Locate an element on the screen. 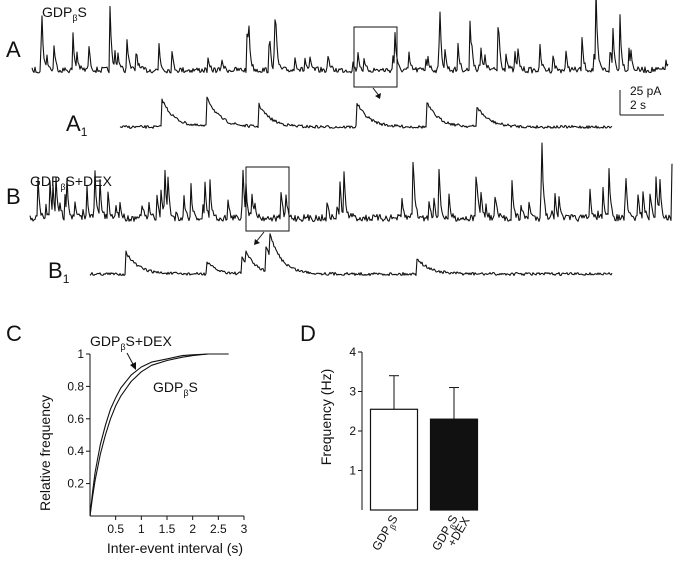 The image size is (683, 570). chart-c-series-2-label: GDPβS+DEX is located at coordinates (131, 342).